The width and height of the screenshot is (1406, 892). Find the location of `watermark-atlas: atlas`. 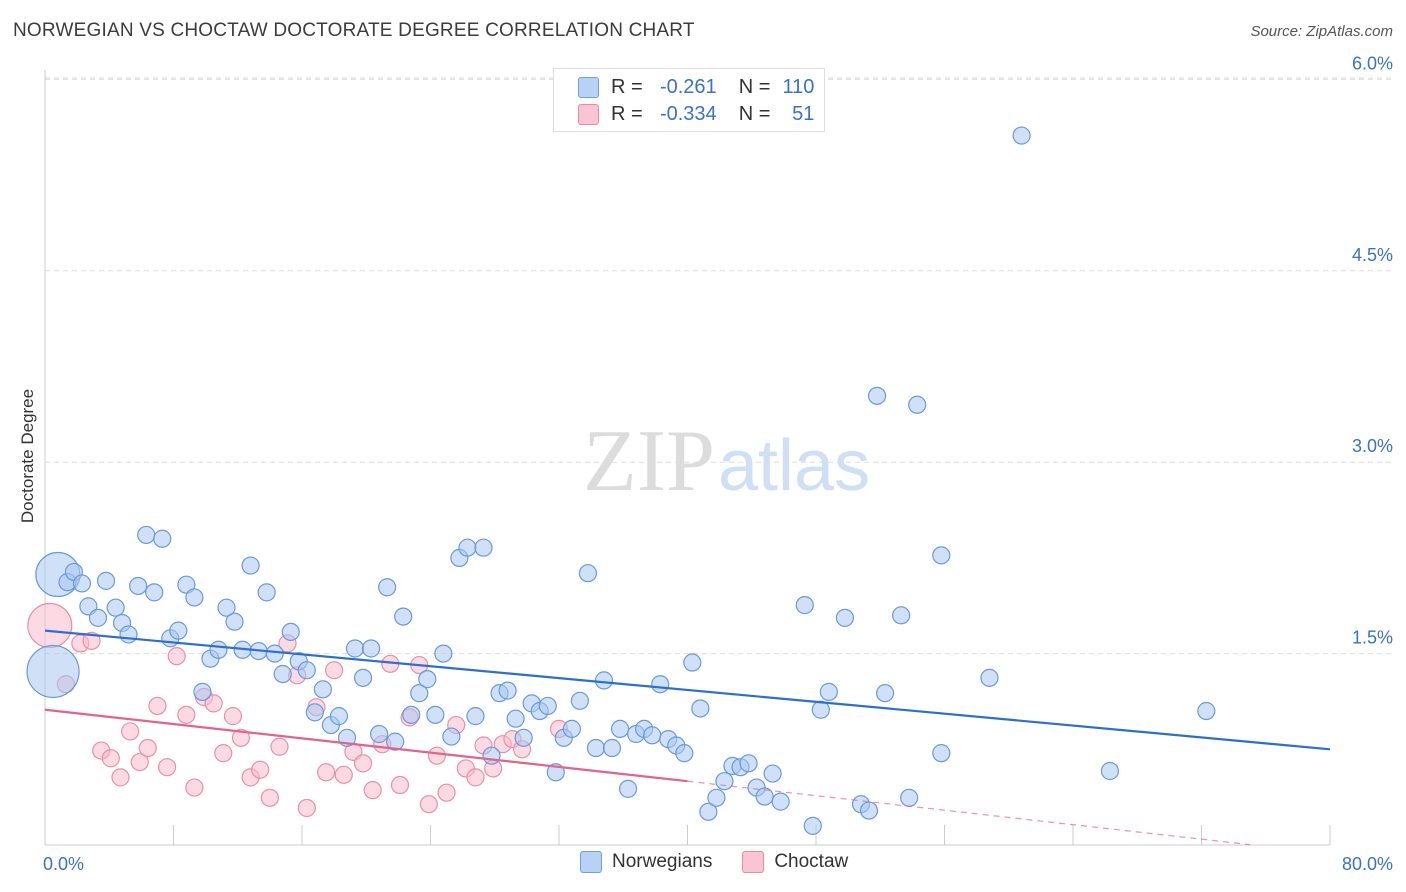

watermark-atlas: atlas is located at coordinates (794, 466).